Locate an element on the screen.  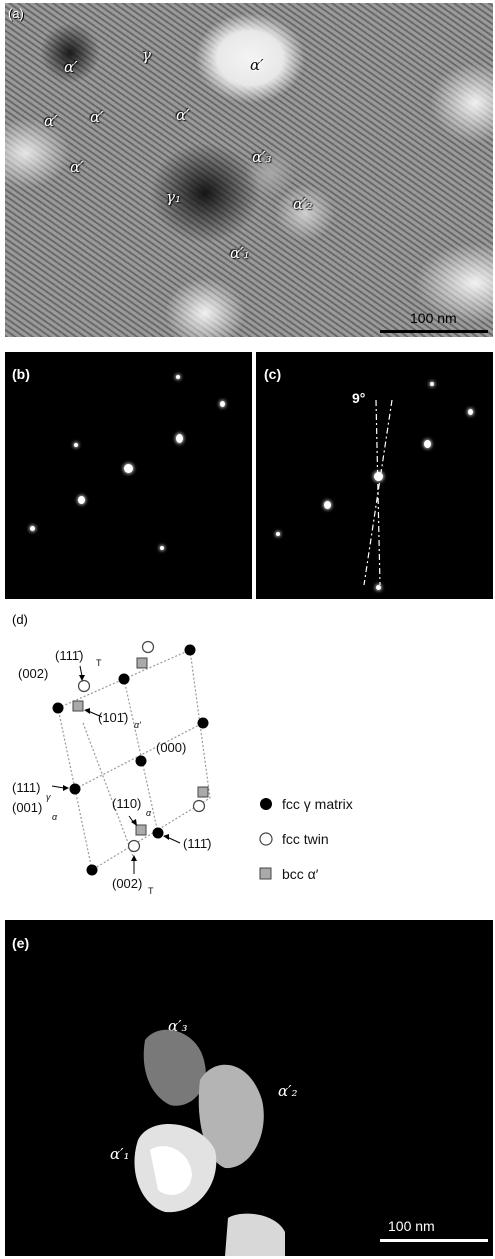
dark-field-grains is located at coordinates (209, 1142).